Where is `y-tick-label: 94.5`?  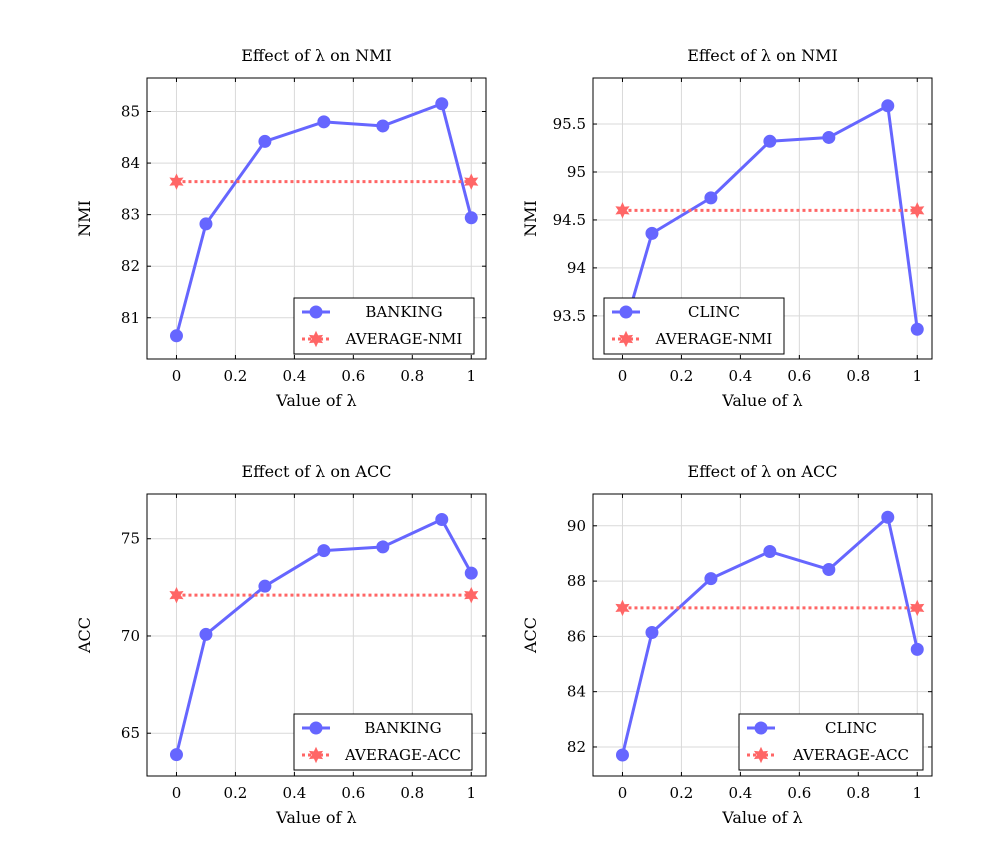 y-tick-label: 94.5 is located at coordinates (569, 220).